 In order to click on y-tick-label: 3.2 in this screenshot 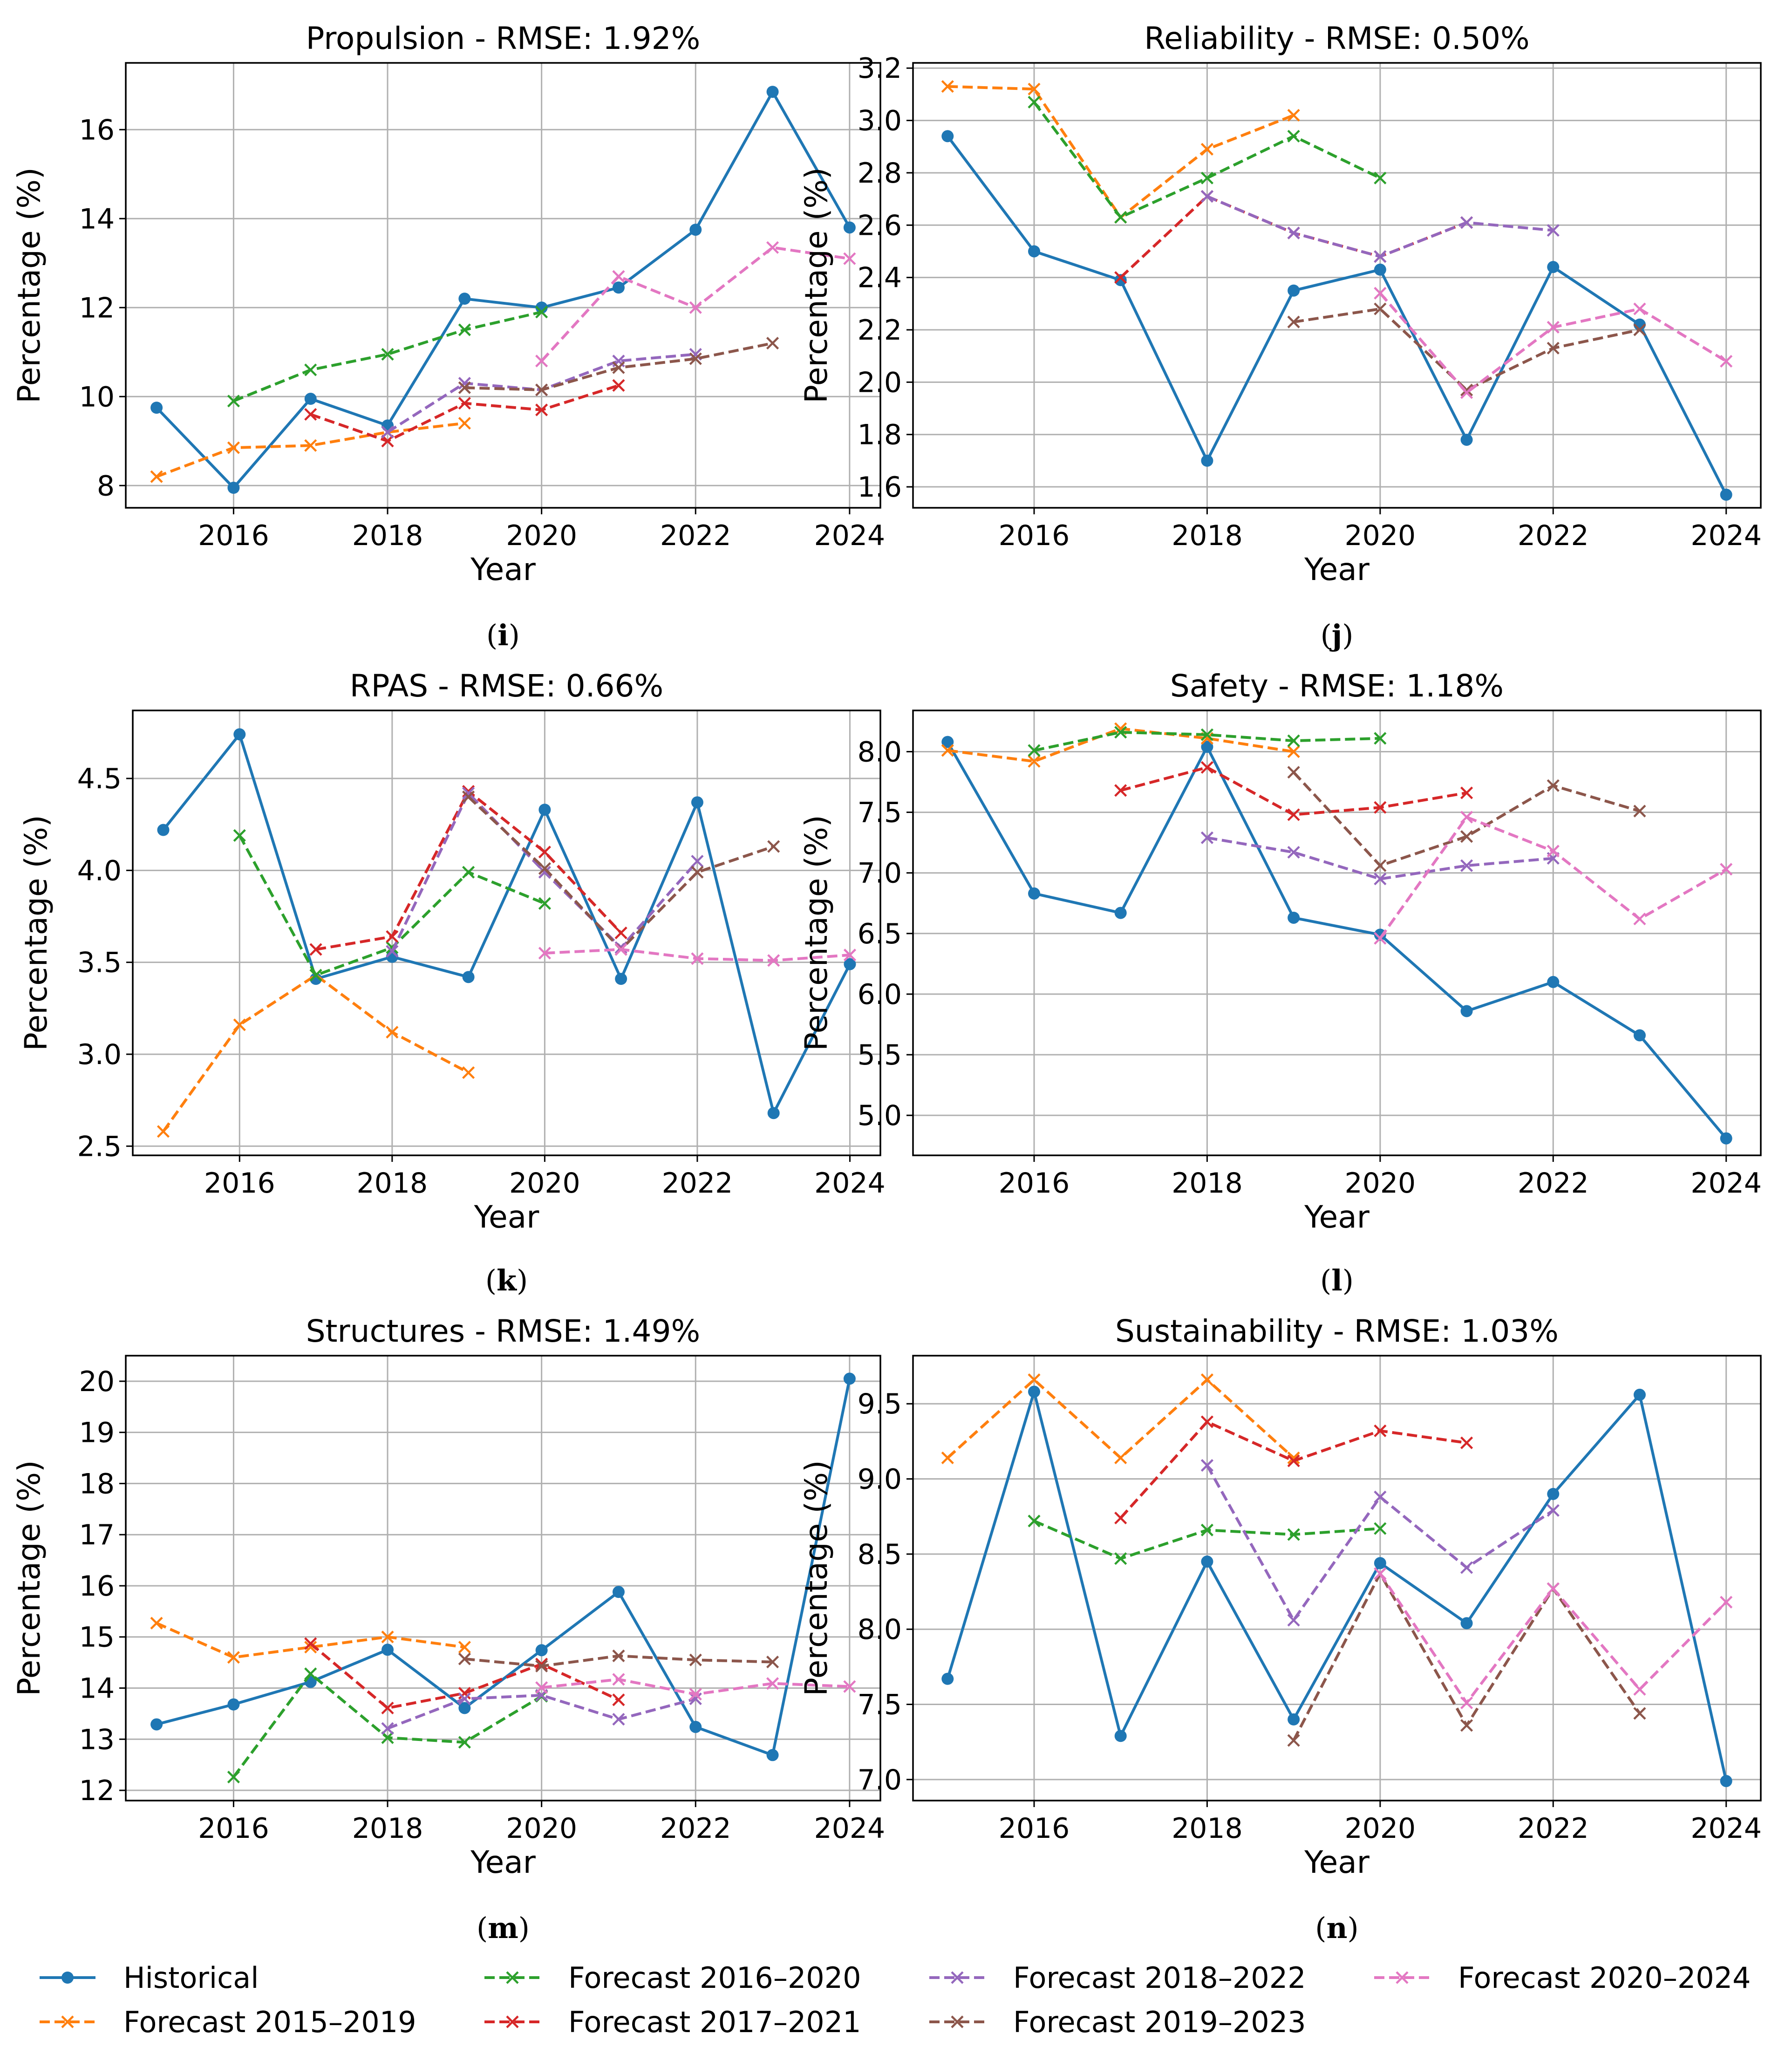, I will do `click(880, 69)`.